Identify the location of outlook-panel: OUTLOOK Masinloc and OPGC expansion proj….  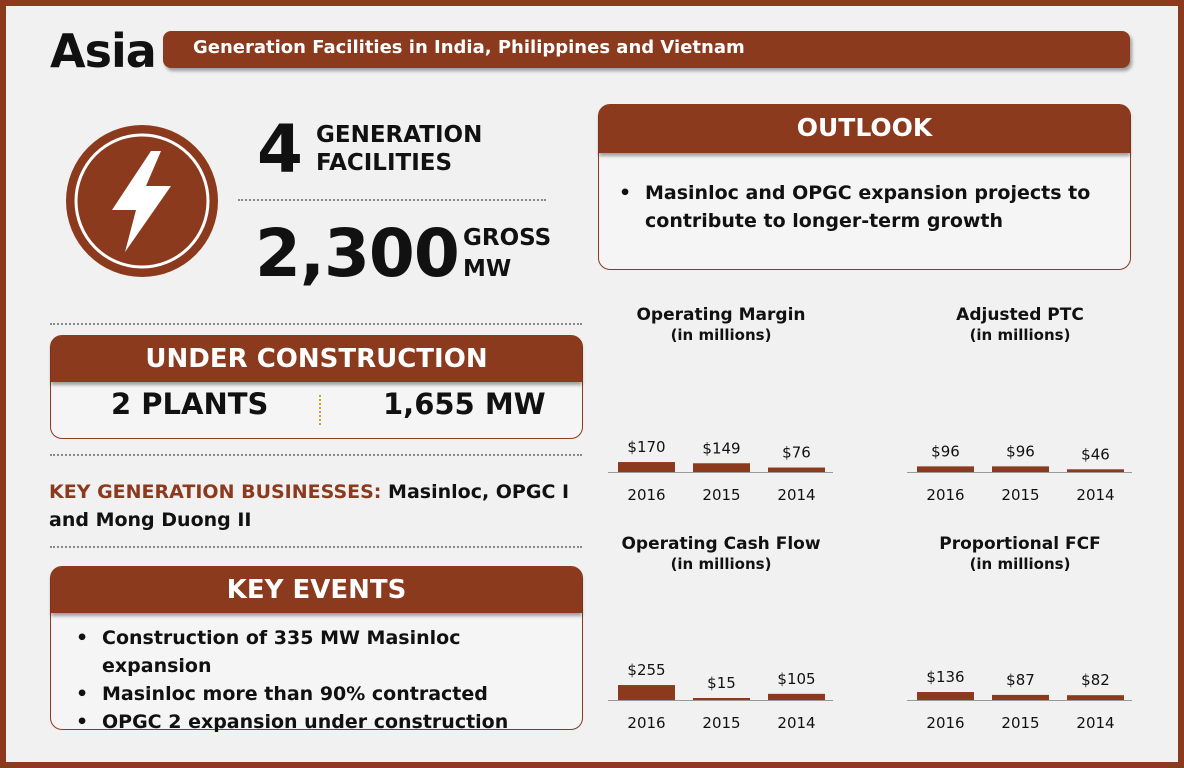
(864, 187).